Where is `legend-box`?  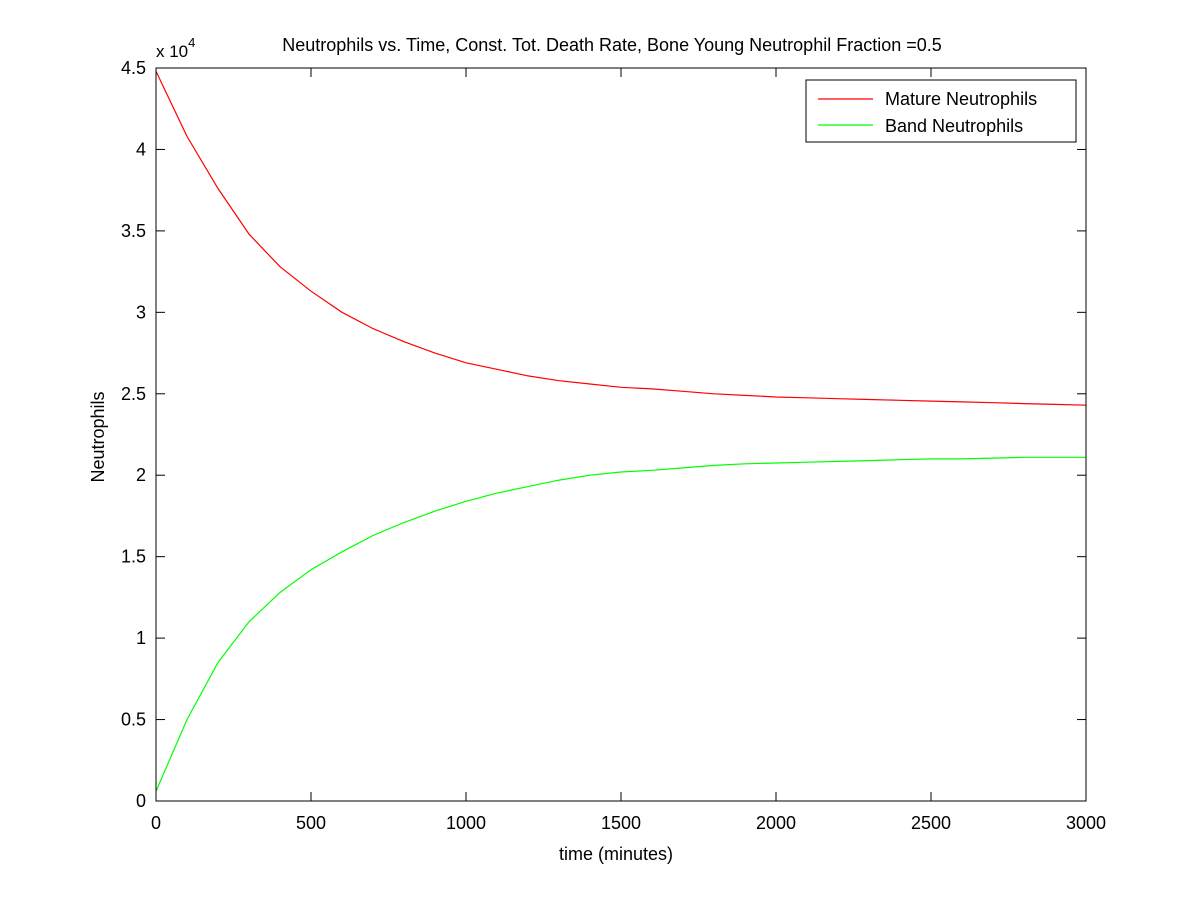 legend-box is located at coordinates (941, 111).